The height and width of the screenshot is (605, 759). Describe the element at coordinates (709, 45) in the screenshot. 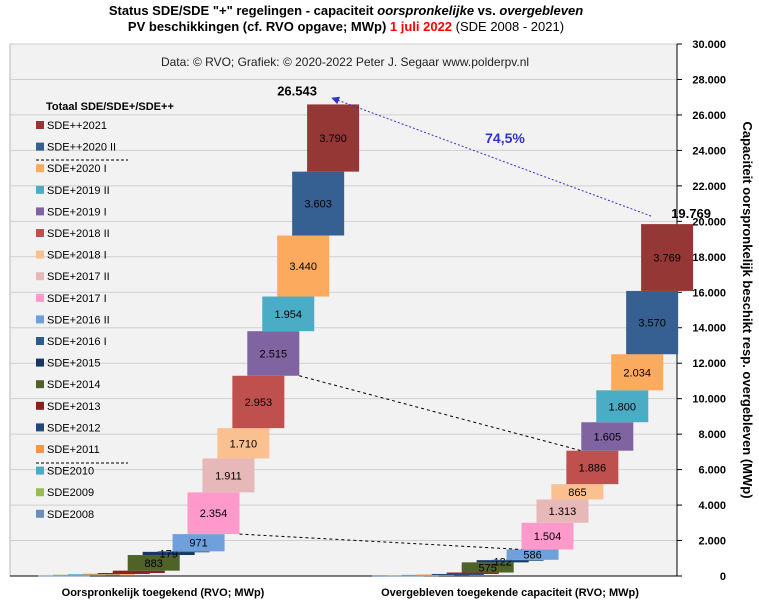

I see `y-tick-label: 30.000` at that location.